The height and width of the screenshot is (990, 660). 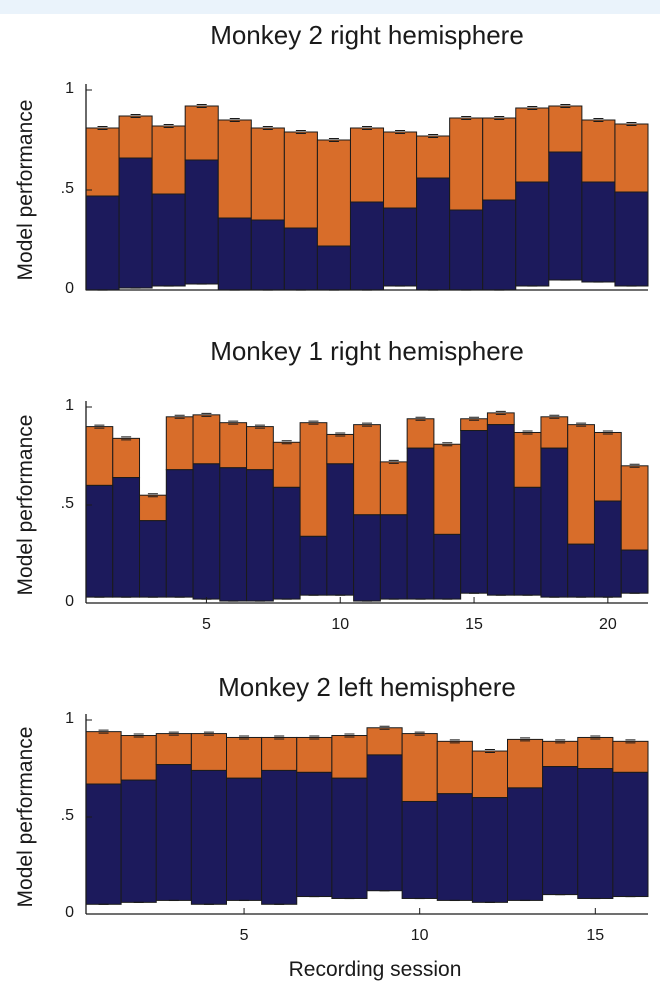 What do you see at coordinates (375, 969) in the screenshot?
I see `x-axis-label: Recording session` at bounding box center [375, 969].